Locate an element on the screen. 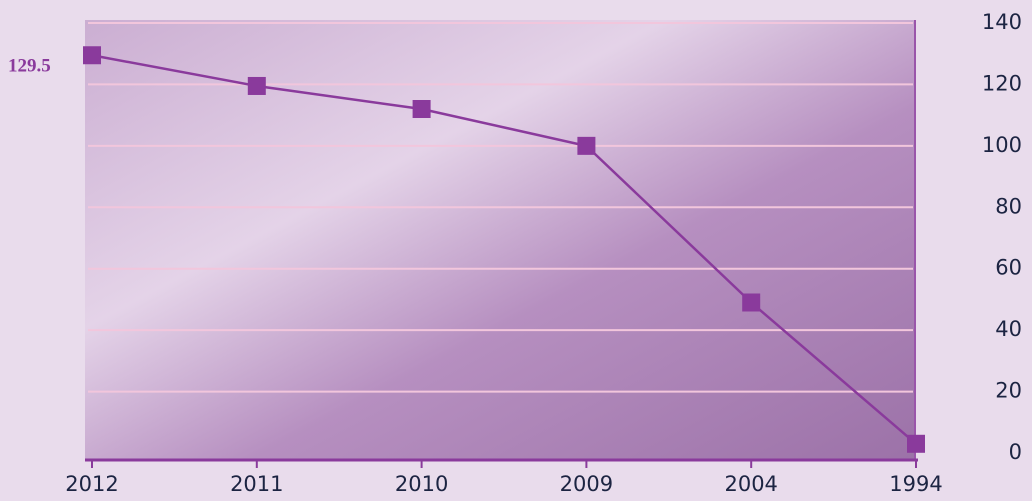  x-tick-label: 2010 is located at coordinates (421, 484).